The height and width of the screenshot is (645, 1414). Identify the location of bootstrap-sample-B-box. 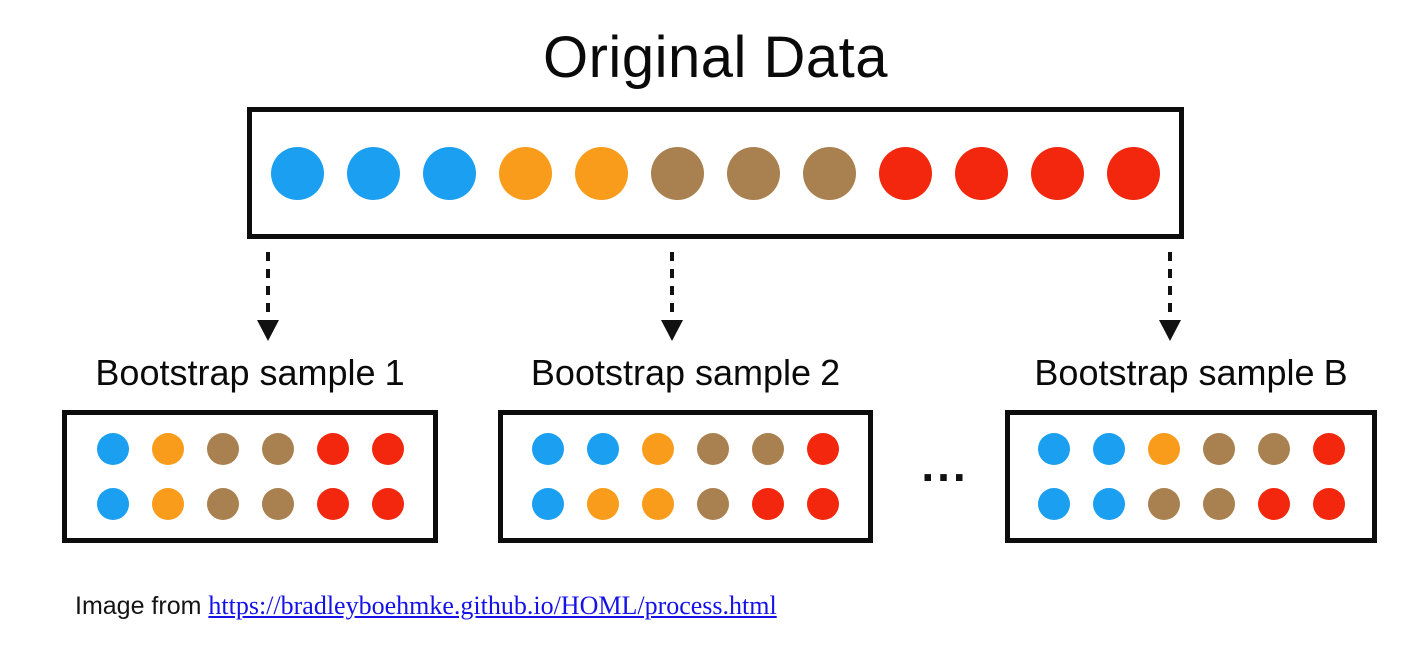
(1191, 476).